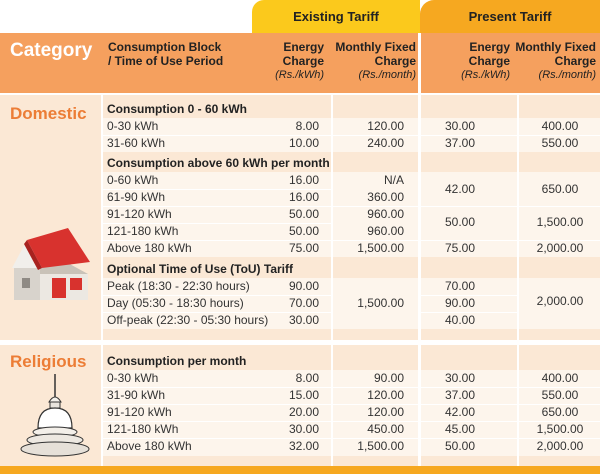  Describe the element at coordinates (177, 109) in the screenshot. I see `domestic-group1-title: Consumption 0 - 60 kWh` at that location.